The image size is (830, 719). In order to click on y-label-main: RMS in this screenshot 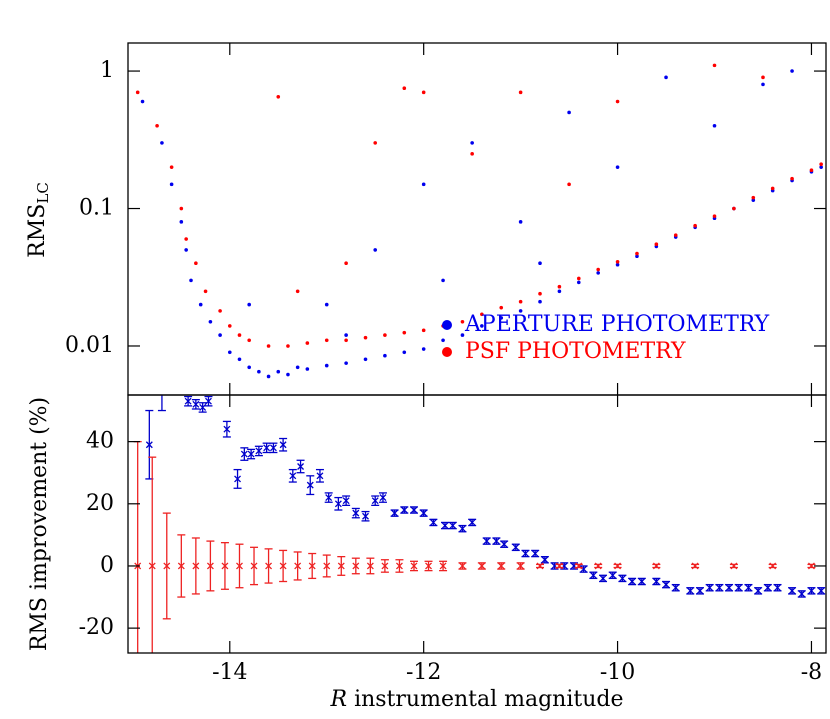, I will do `click(37, 231)`.